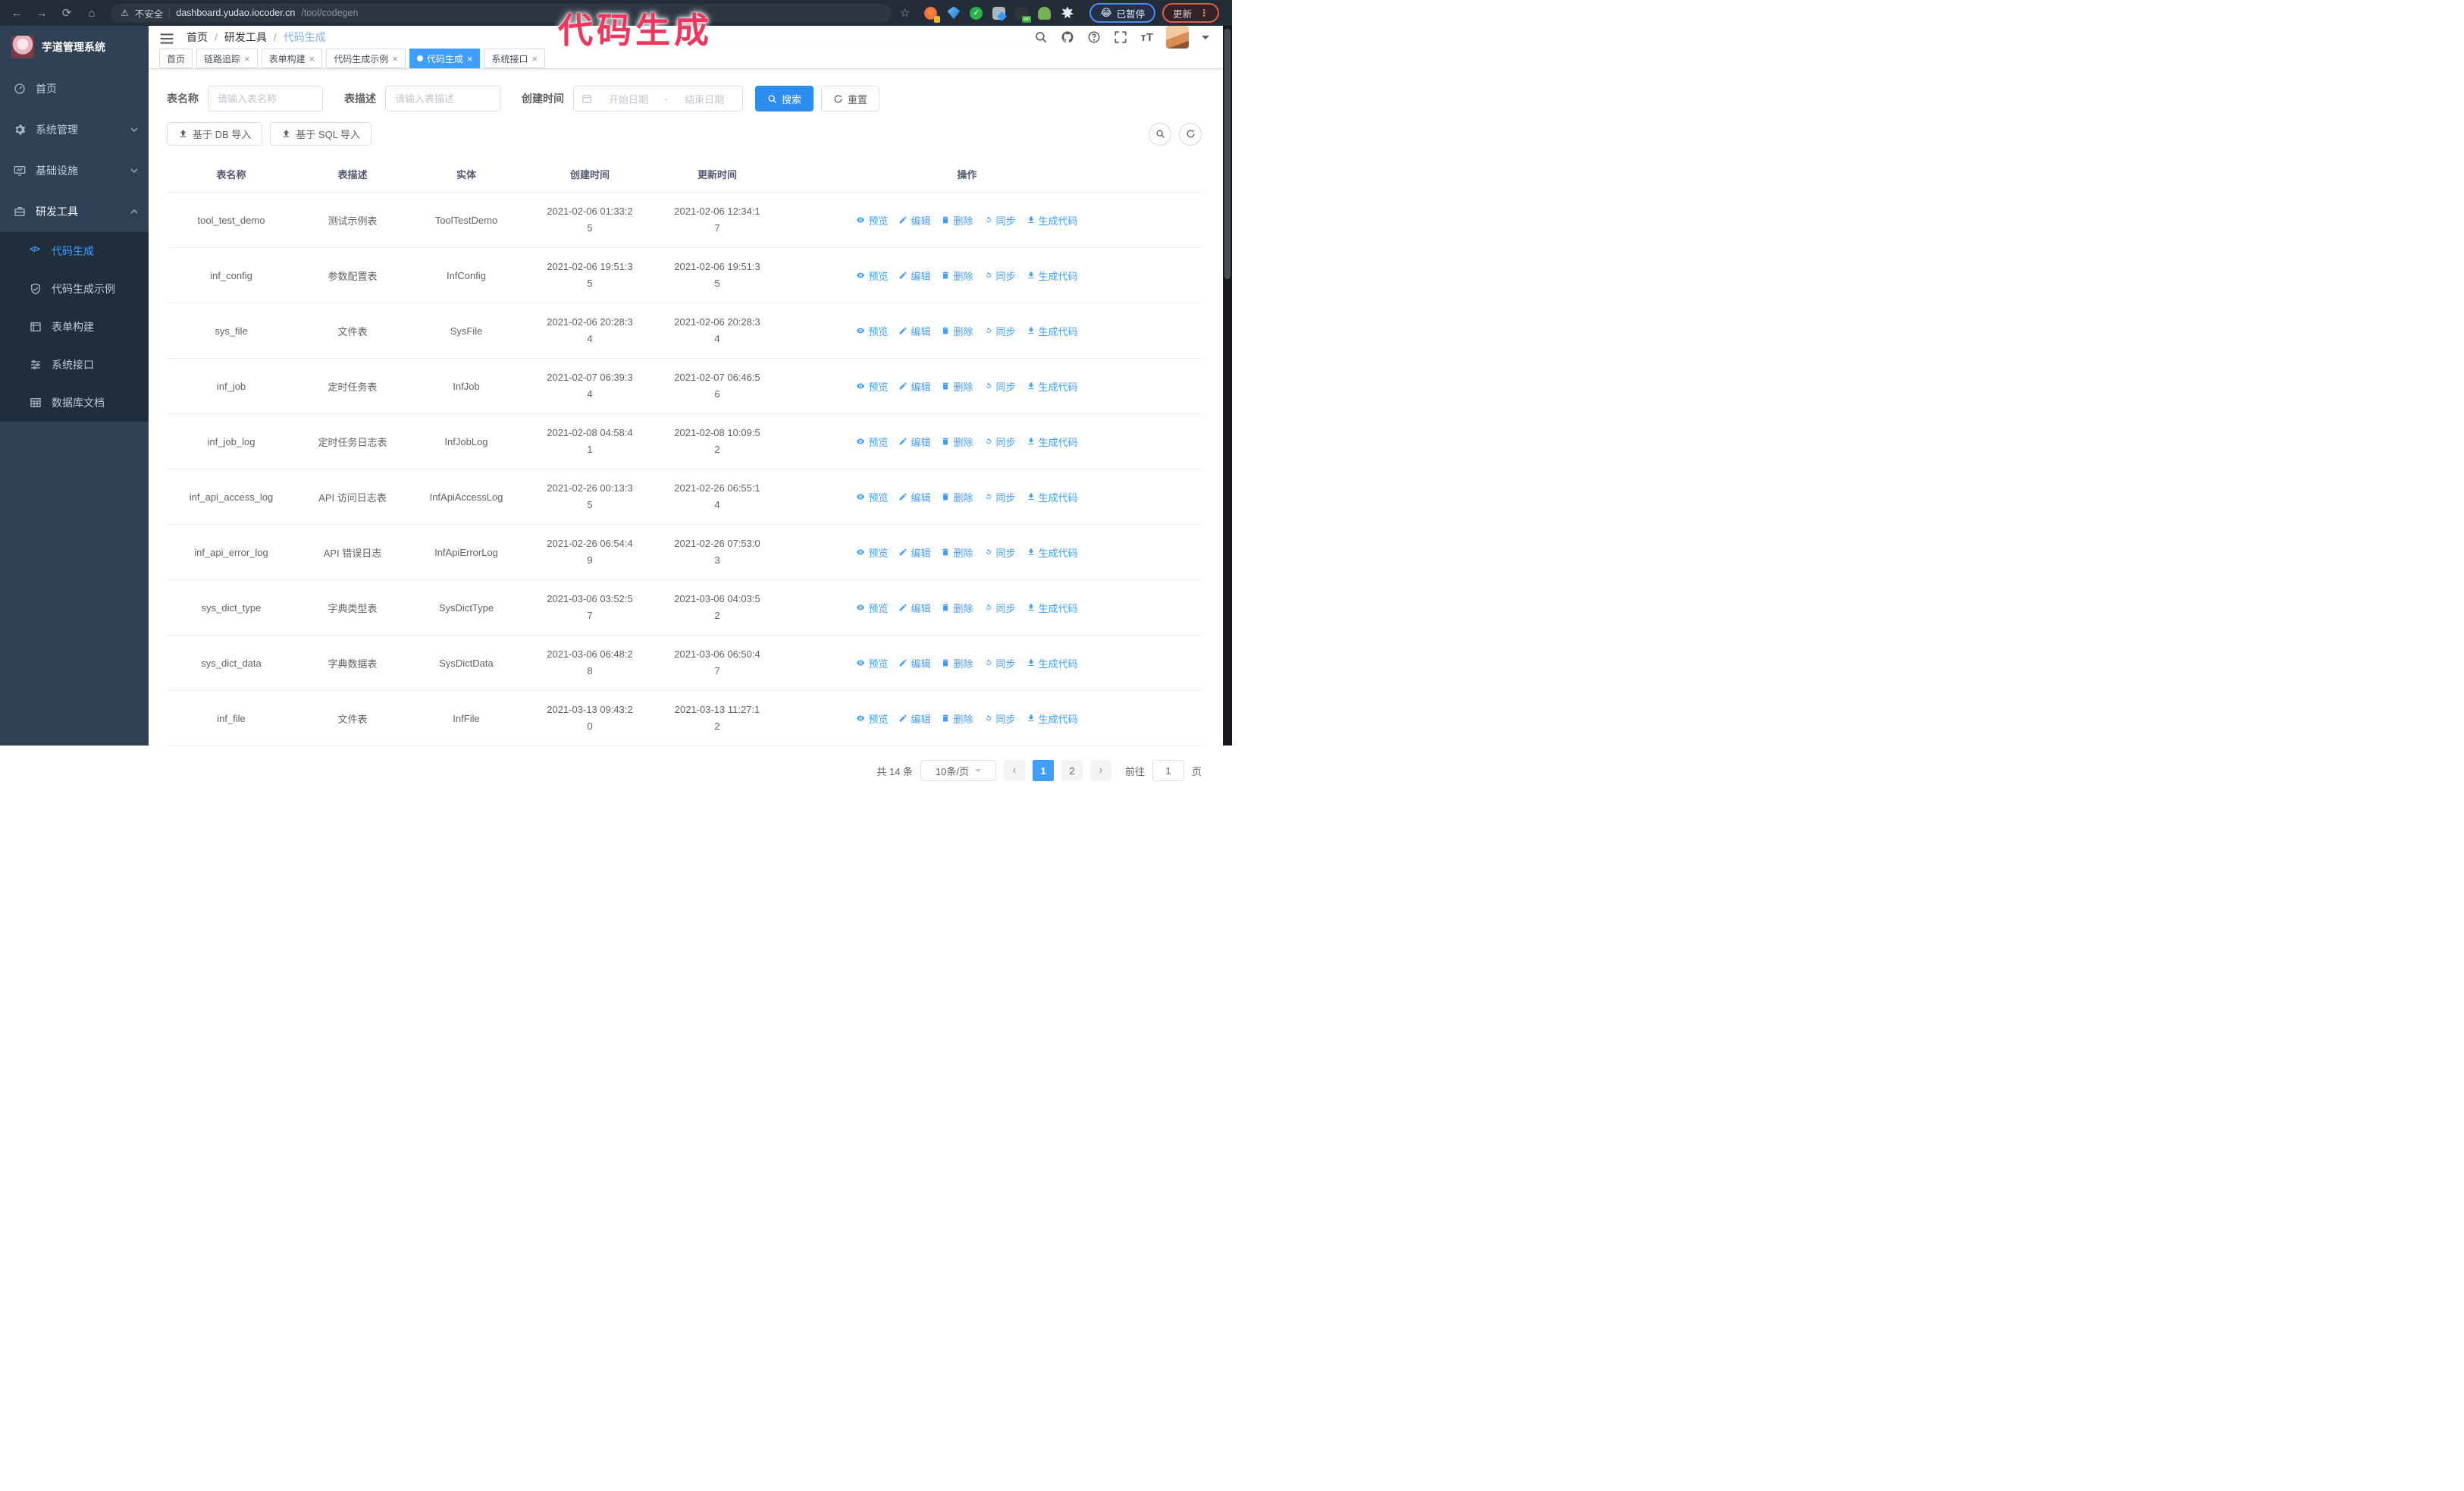  I want to click on goto-page-input, so click(1168, 770).